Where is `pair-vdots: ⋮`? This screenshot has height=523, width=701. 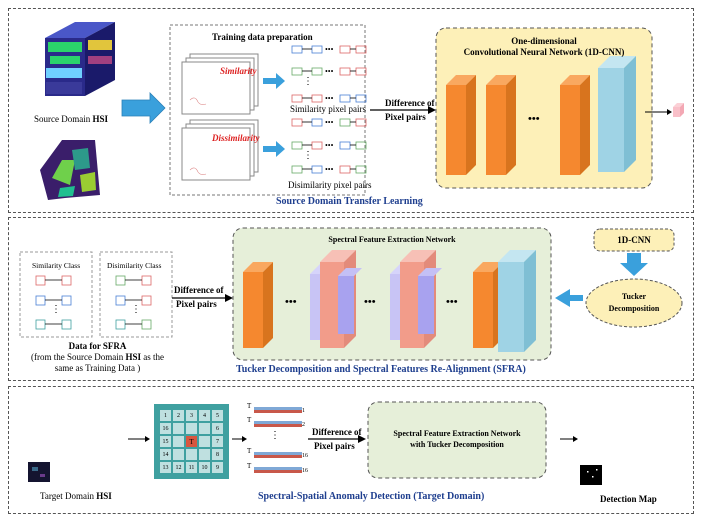
pair-vdots: ⋮ is located at coordinates (275, 435).